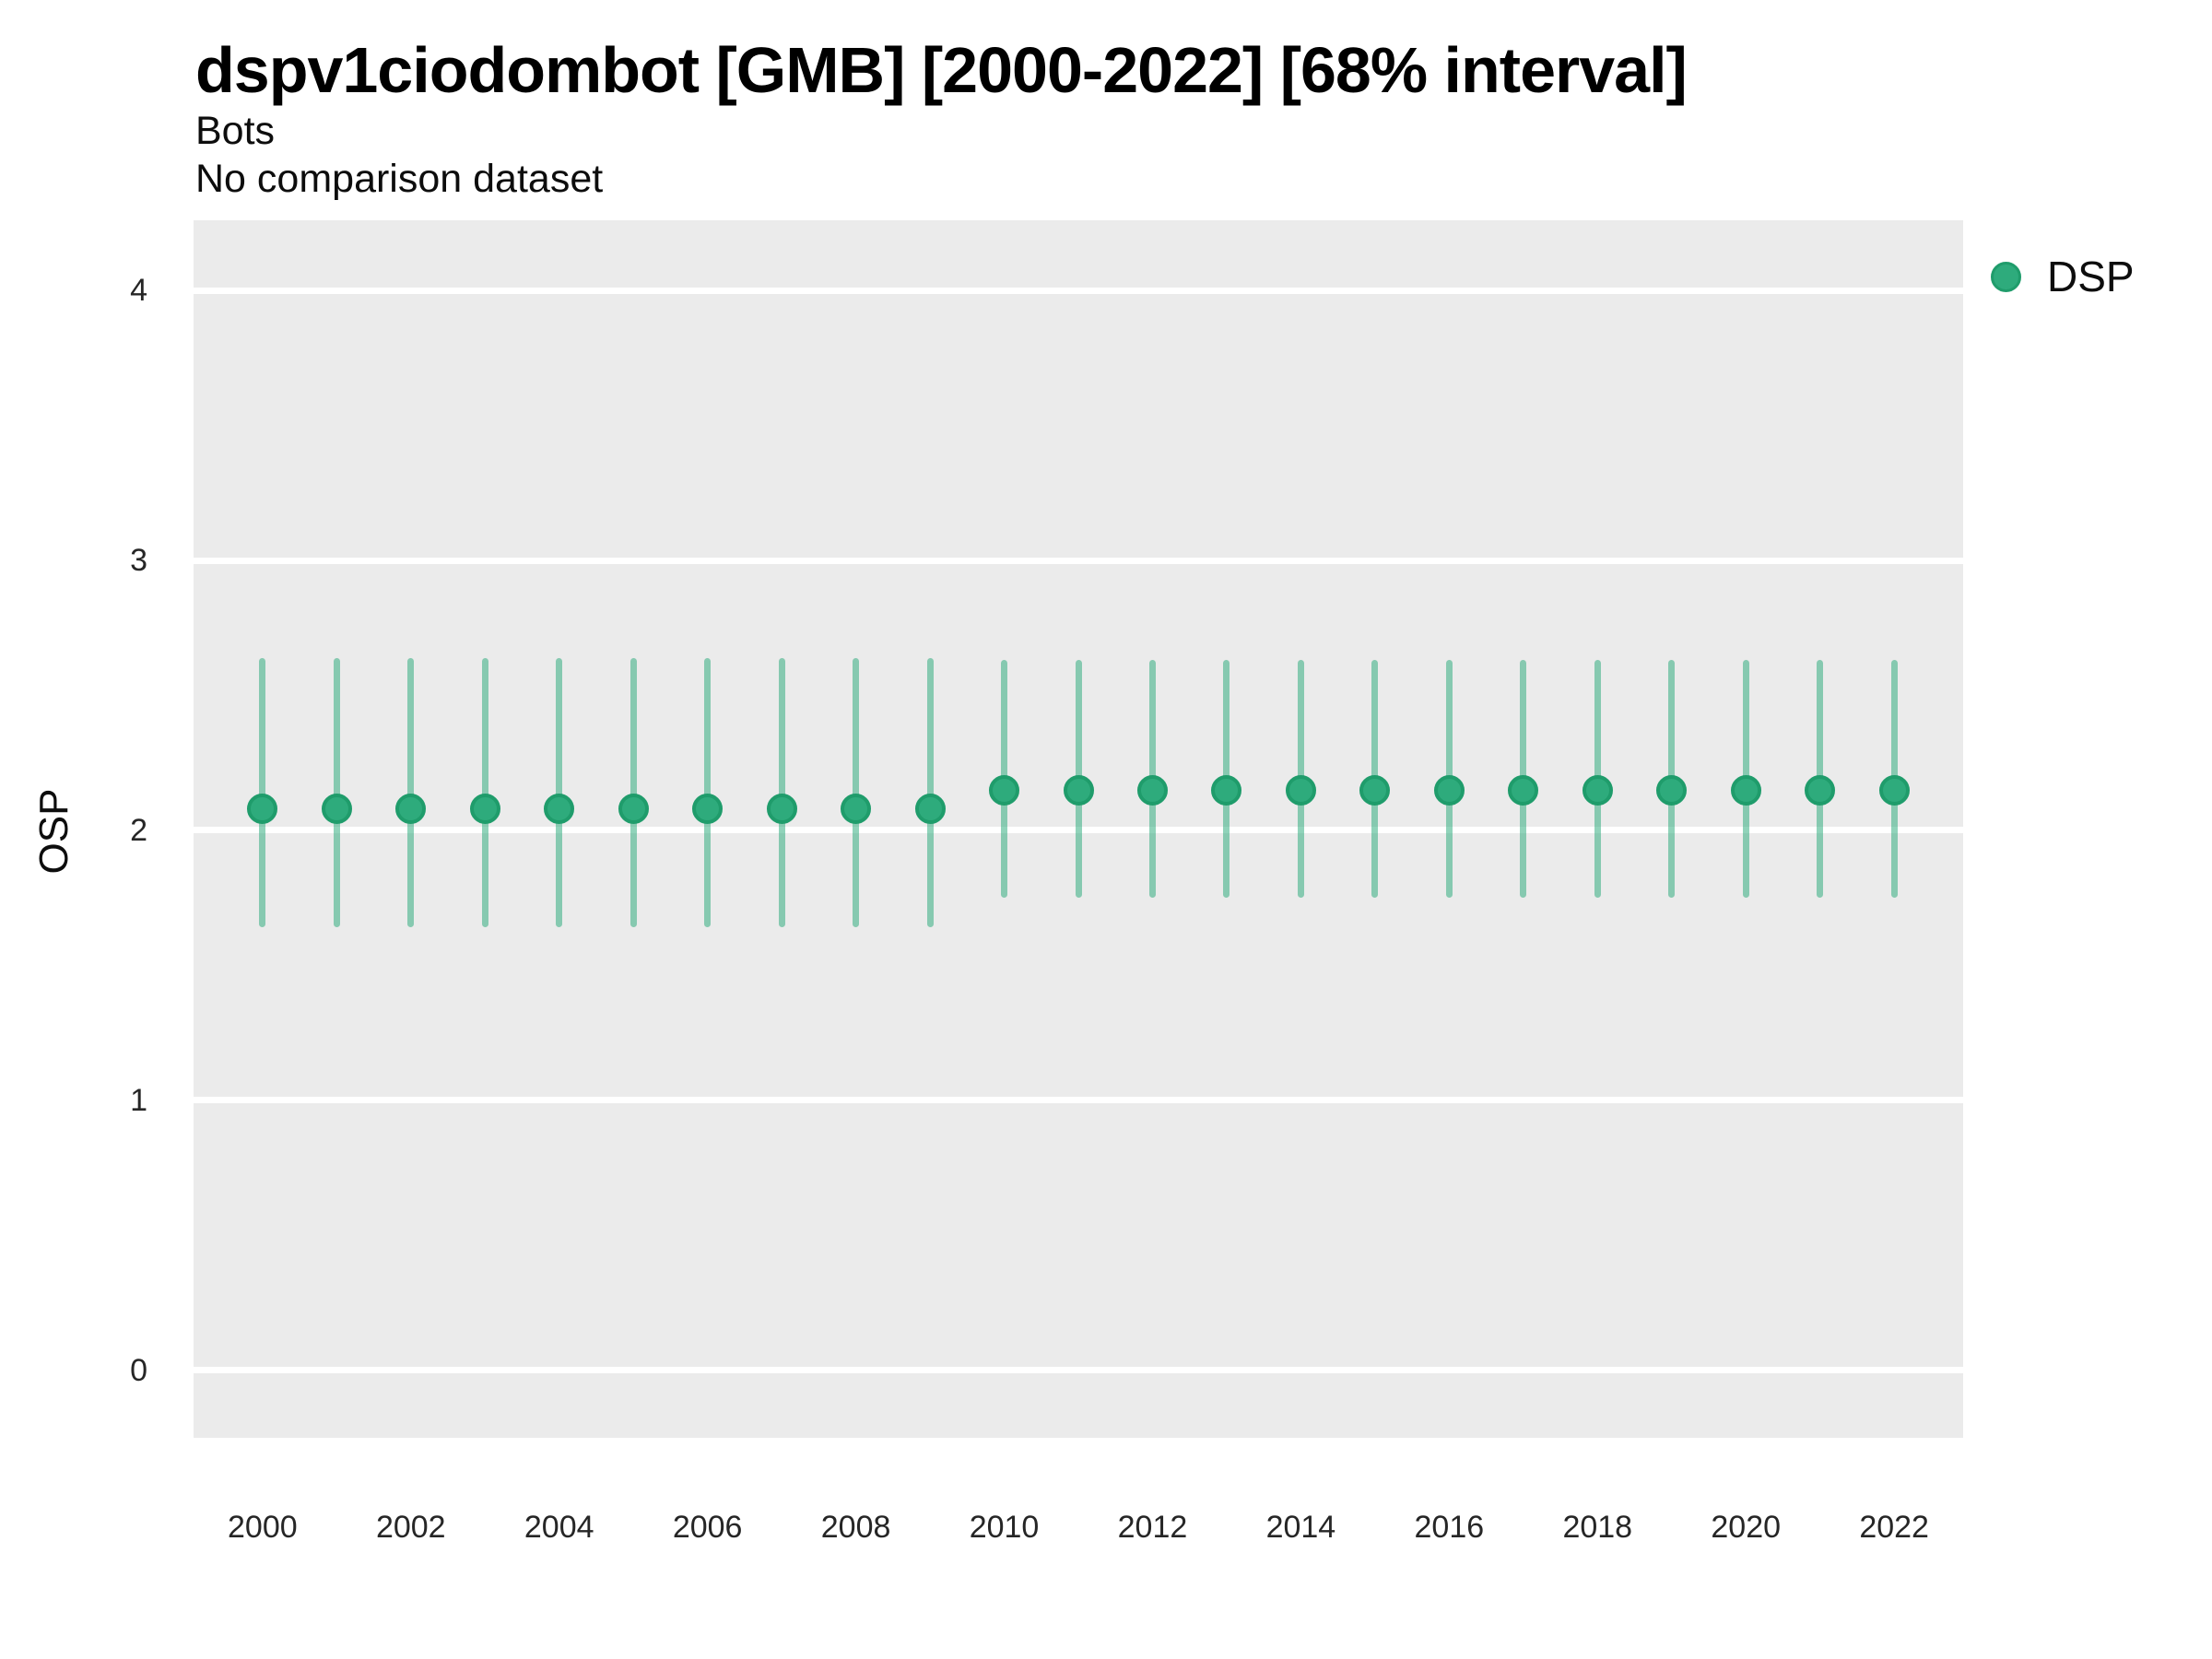 This screenshot has width=2212, height=1659. What do you see at coordinates (708, 792) in the screenshot?
I see `error-bar-2006` at bounding box center [708, 792].